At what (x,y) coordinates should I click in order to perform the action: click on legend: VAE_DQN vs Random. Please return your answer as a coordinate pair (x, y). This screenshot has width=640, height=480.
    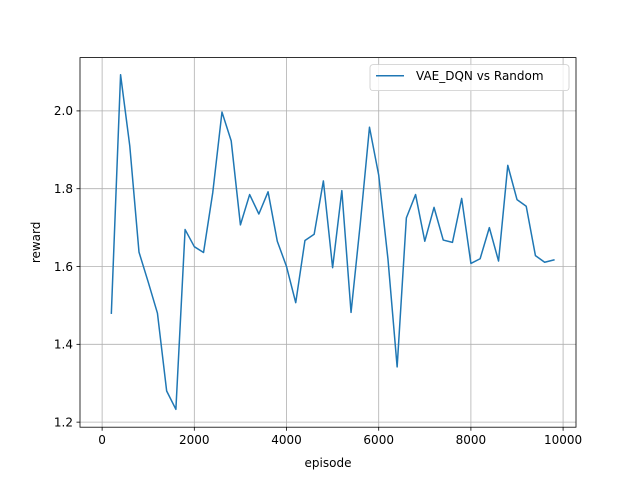
    Looking at the image, I should click on (469, 77).